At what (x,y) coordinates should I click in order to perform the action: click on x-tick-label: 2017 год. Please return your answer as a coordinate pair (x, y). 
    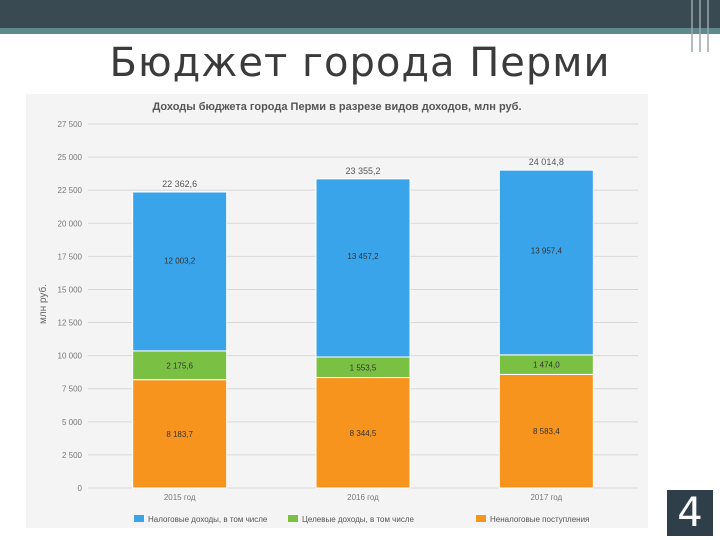
    Looking at the image, I should click on (546, 497).